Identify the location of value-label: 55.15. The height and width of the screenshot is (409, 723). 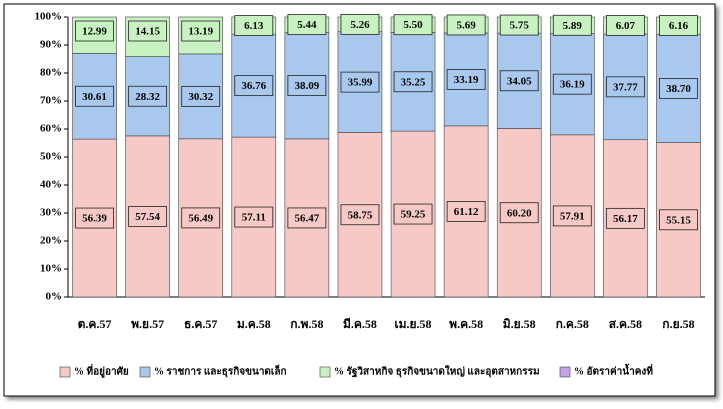
(678, 220).